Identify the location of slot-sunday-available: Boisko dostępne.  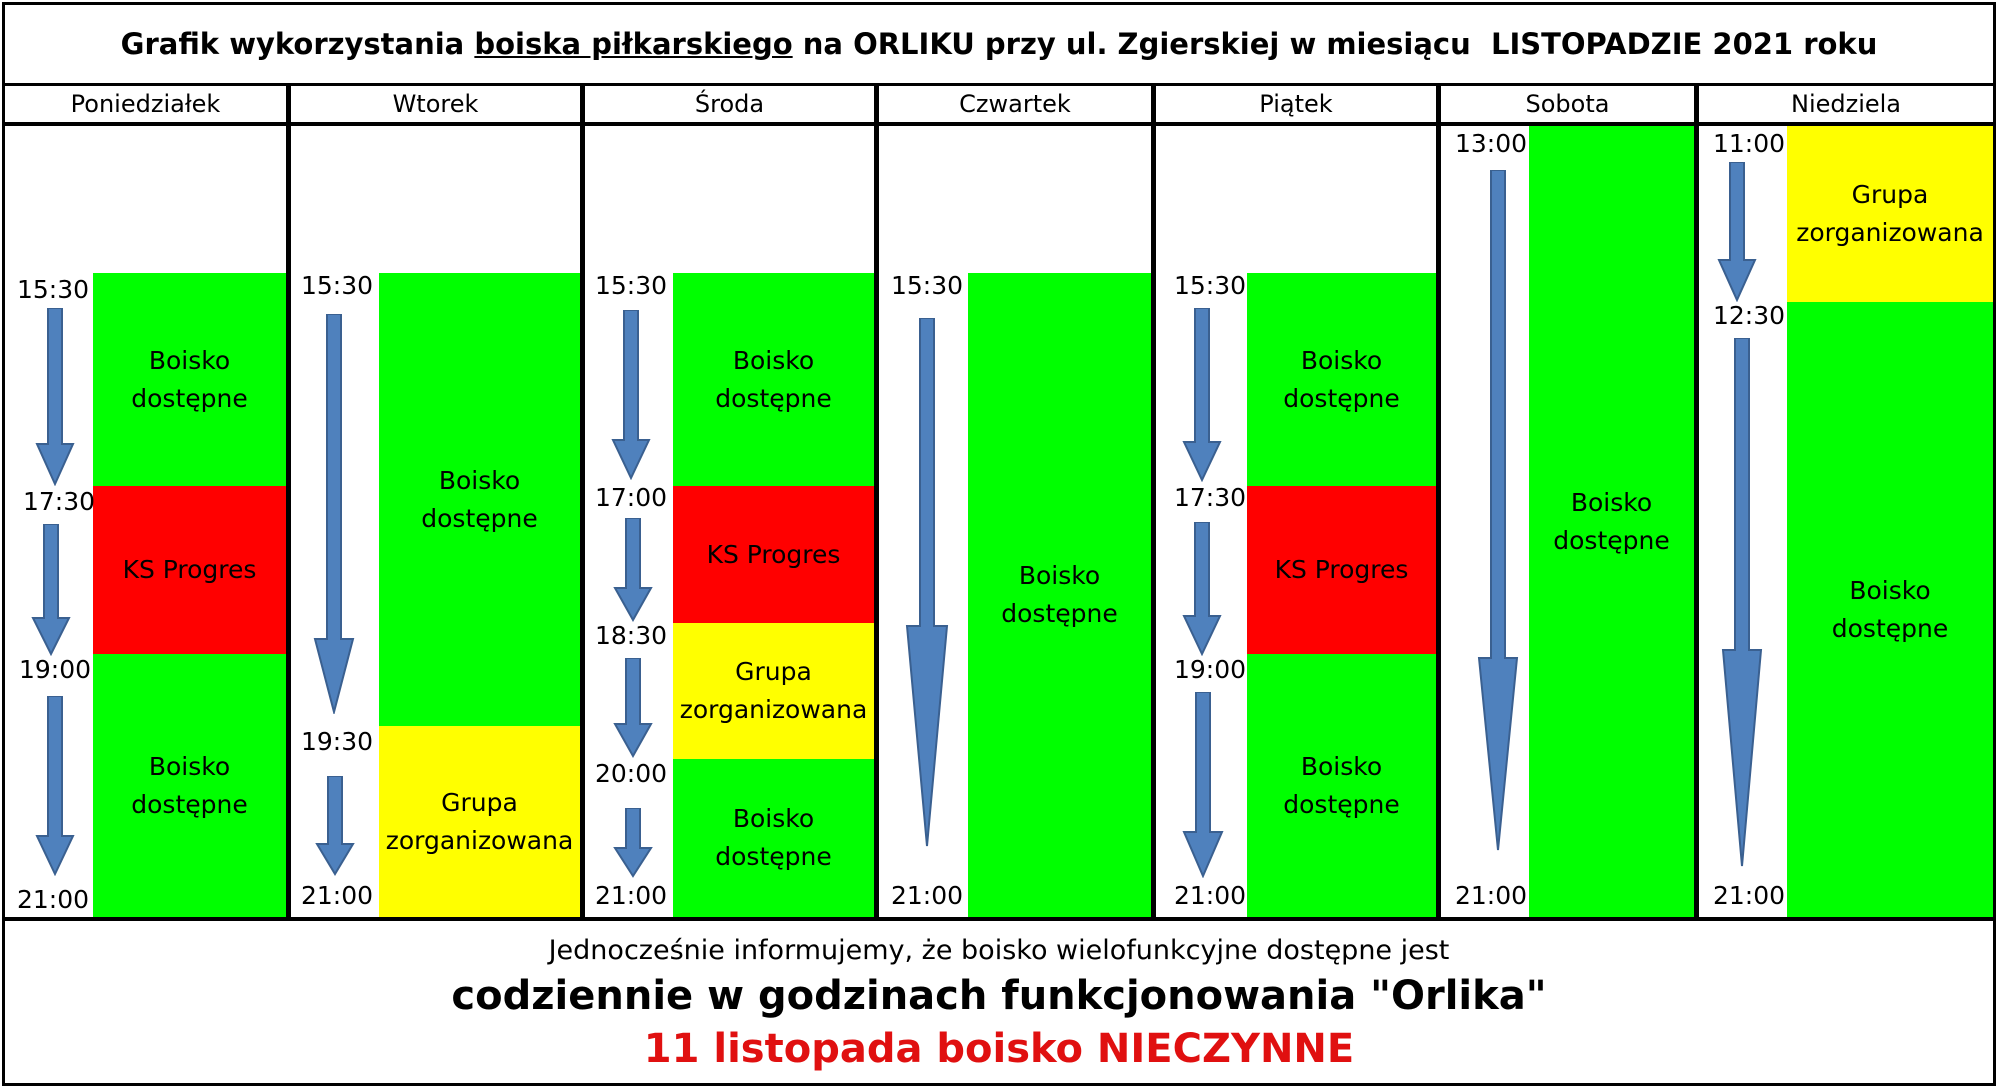
(1890, 609).